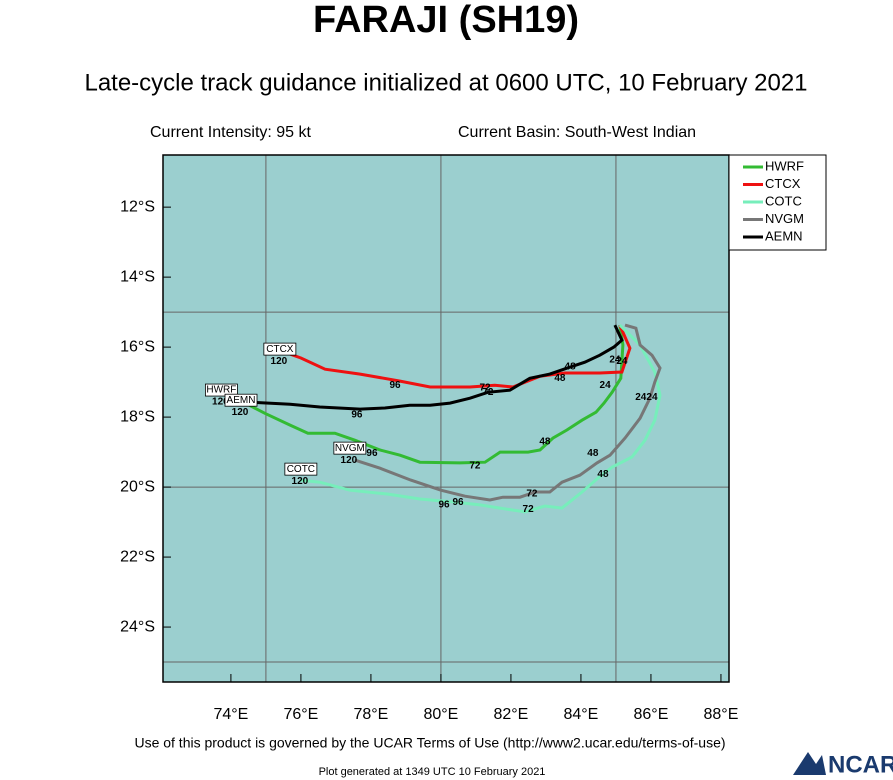  What do you see at coordinates (784, 165) in the screenshot?
I see `legend-label: HWRF` at bounding box center [784, 165].